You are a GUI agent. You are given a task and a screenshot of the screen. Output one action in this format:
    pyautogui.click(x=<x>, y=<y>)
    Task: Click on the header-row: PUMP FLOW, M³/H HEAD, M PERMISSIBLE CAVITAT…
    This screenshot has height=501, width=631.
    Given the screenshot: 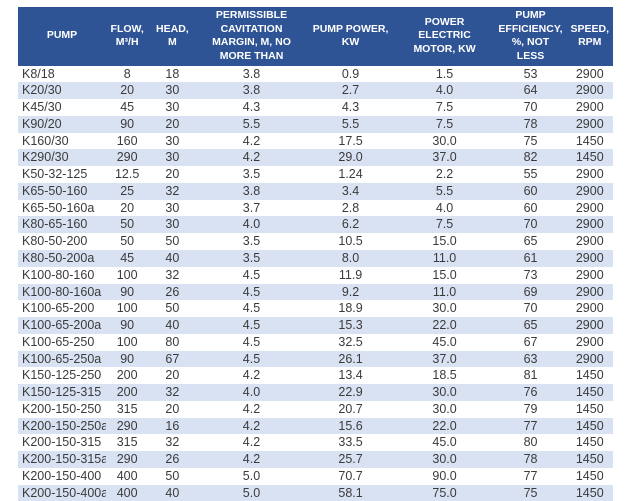 What is the action you would take?
    pyautogui.click(x=315, y=36)
    